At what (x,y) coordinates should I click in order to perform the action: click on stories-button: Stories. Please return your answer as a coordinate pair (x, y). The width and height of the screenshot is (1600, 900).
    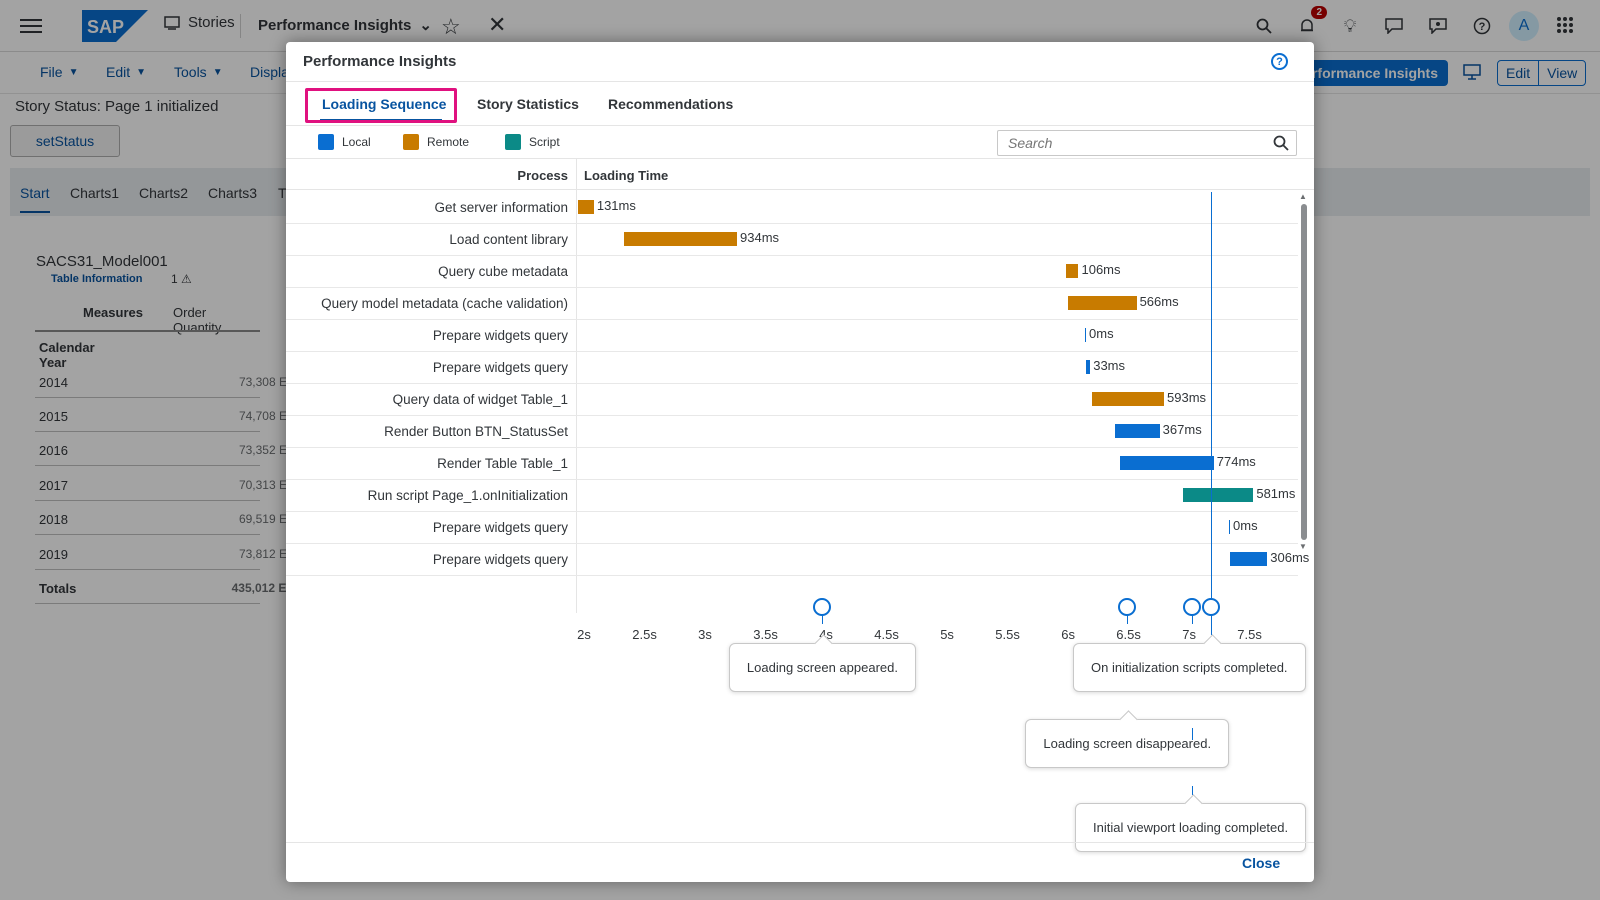
    Looking at the image, I should click on (199, 22).